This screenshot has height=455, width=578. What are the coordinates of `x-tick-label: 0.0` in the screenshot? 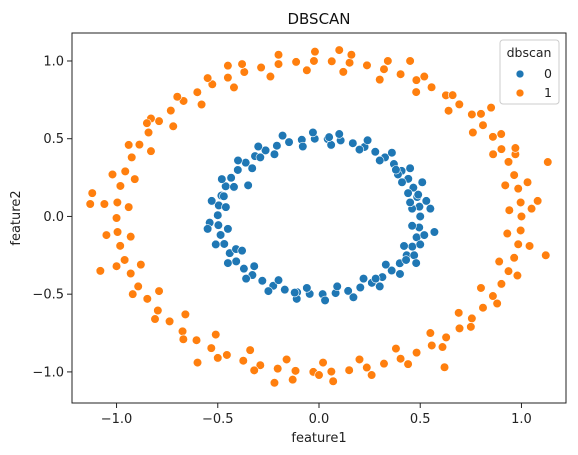 It's located at (319, 419).